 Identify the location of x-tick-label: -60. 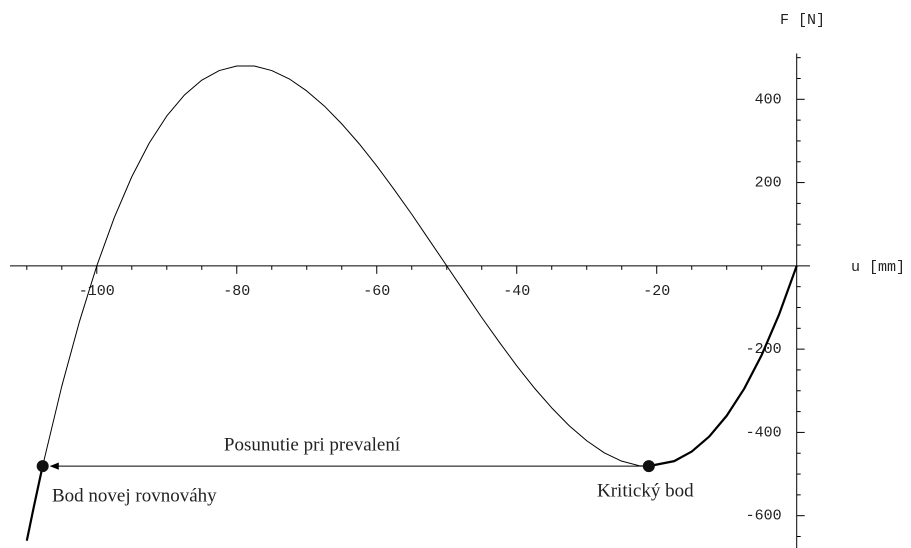
(376, 291).